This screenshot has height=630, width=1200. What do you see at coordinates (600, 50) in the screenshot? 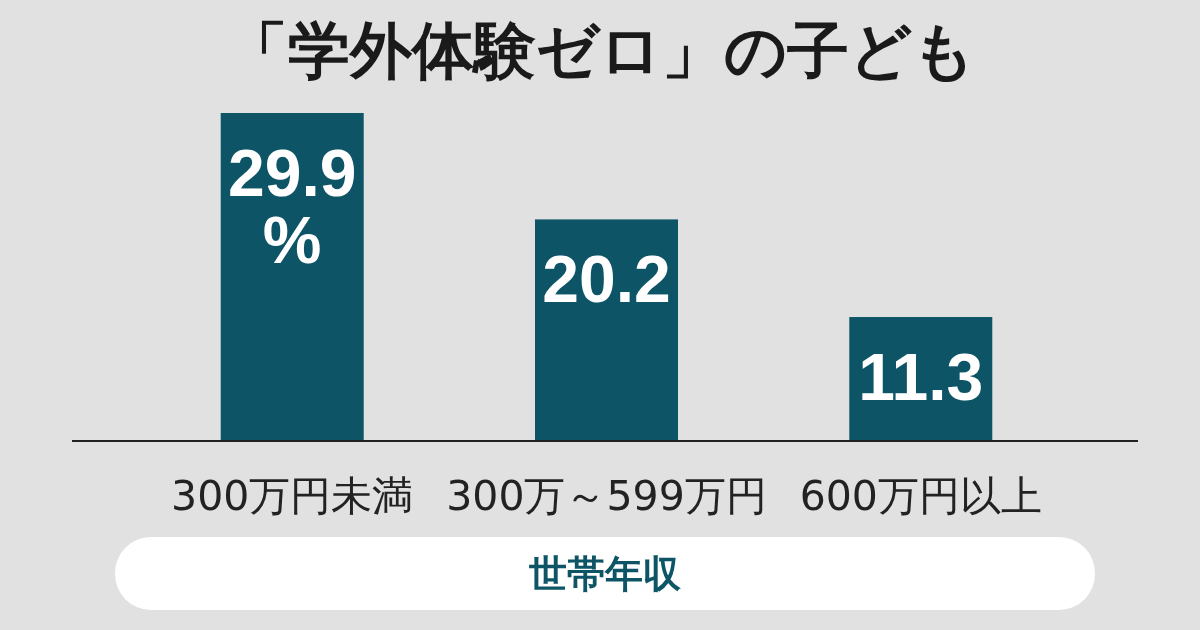
I see `chart-title: 「学外体験ゼロ」の子ども` at bounding box center [600, 50].